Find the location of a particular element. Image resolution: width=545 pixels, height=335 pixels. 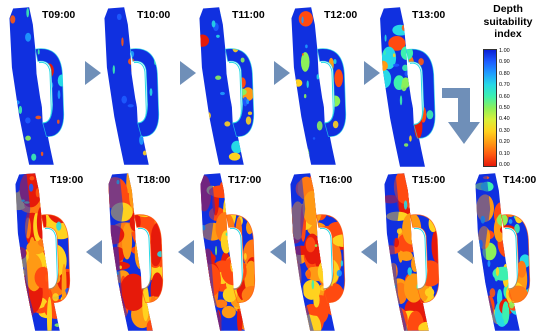

panel-time-label: T19:00 is located at coordinates (67, 180).